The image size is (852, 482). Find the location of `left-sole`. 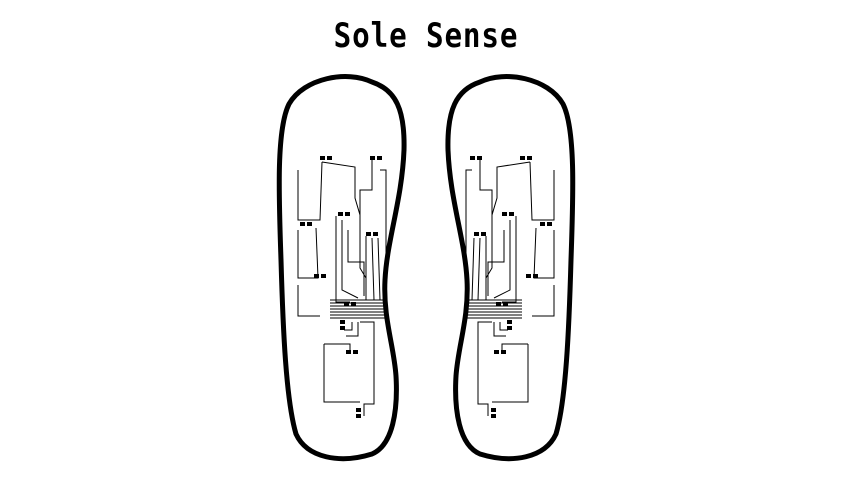

left-sole is located at coordinates (341, 268).